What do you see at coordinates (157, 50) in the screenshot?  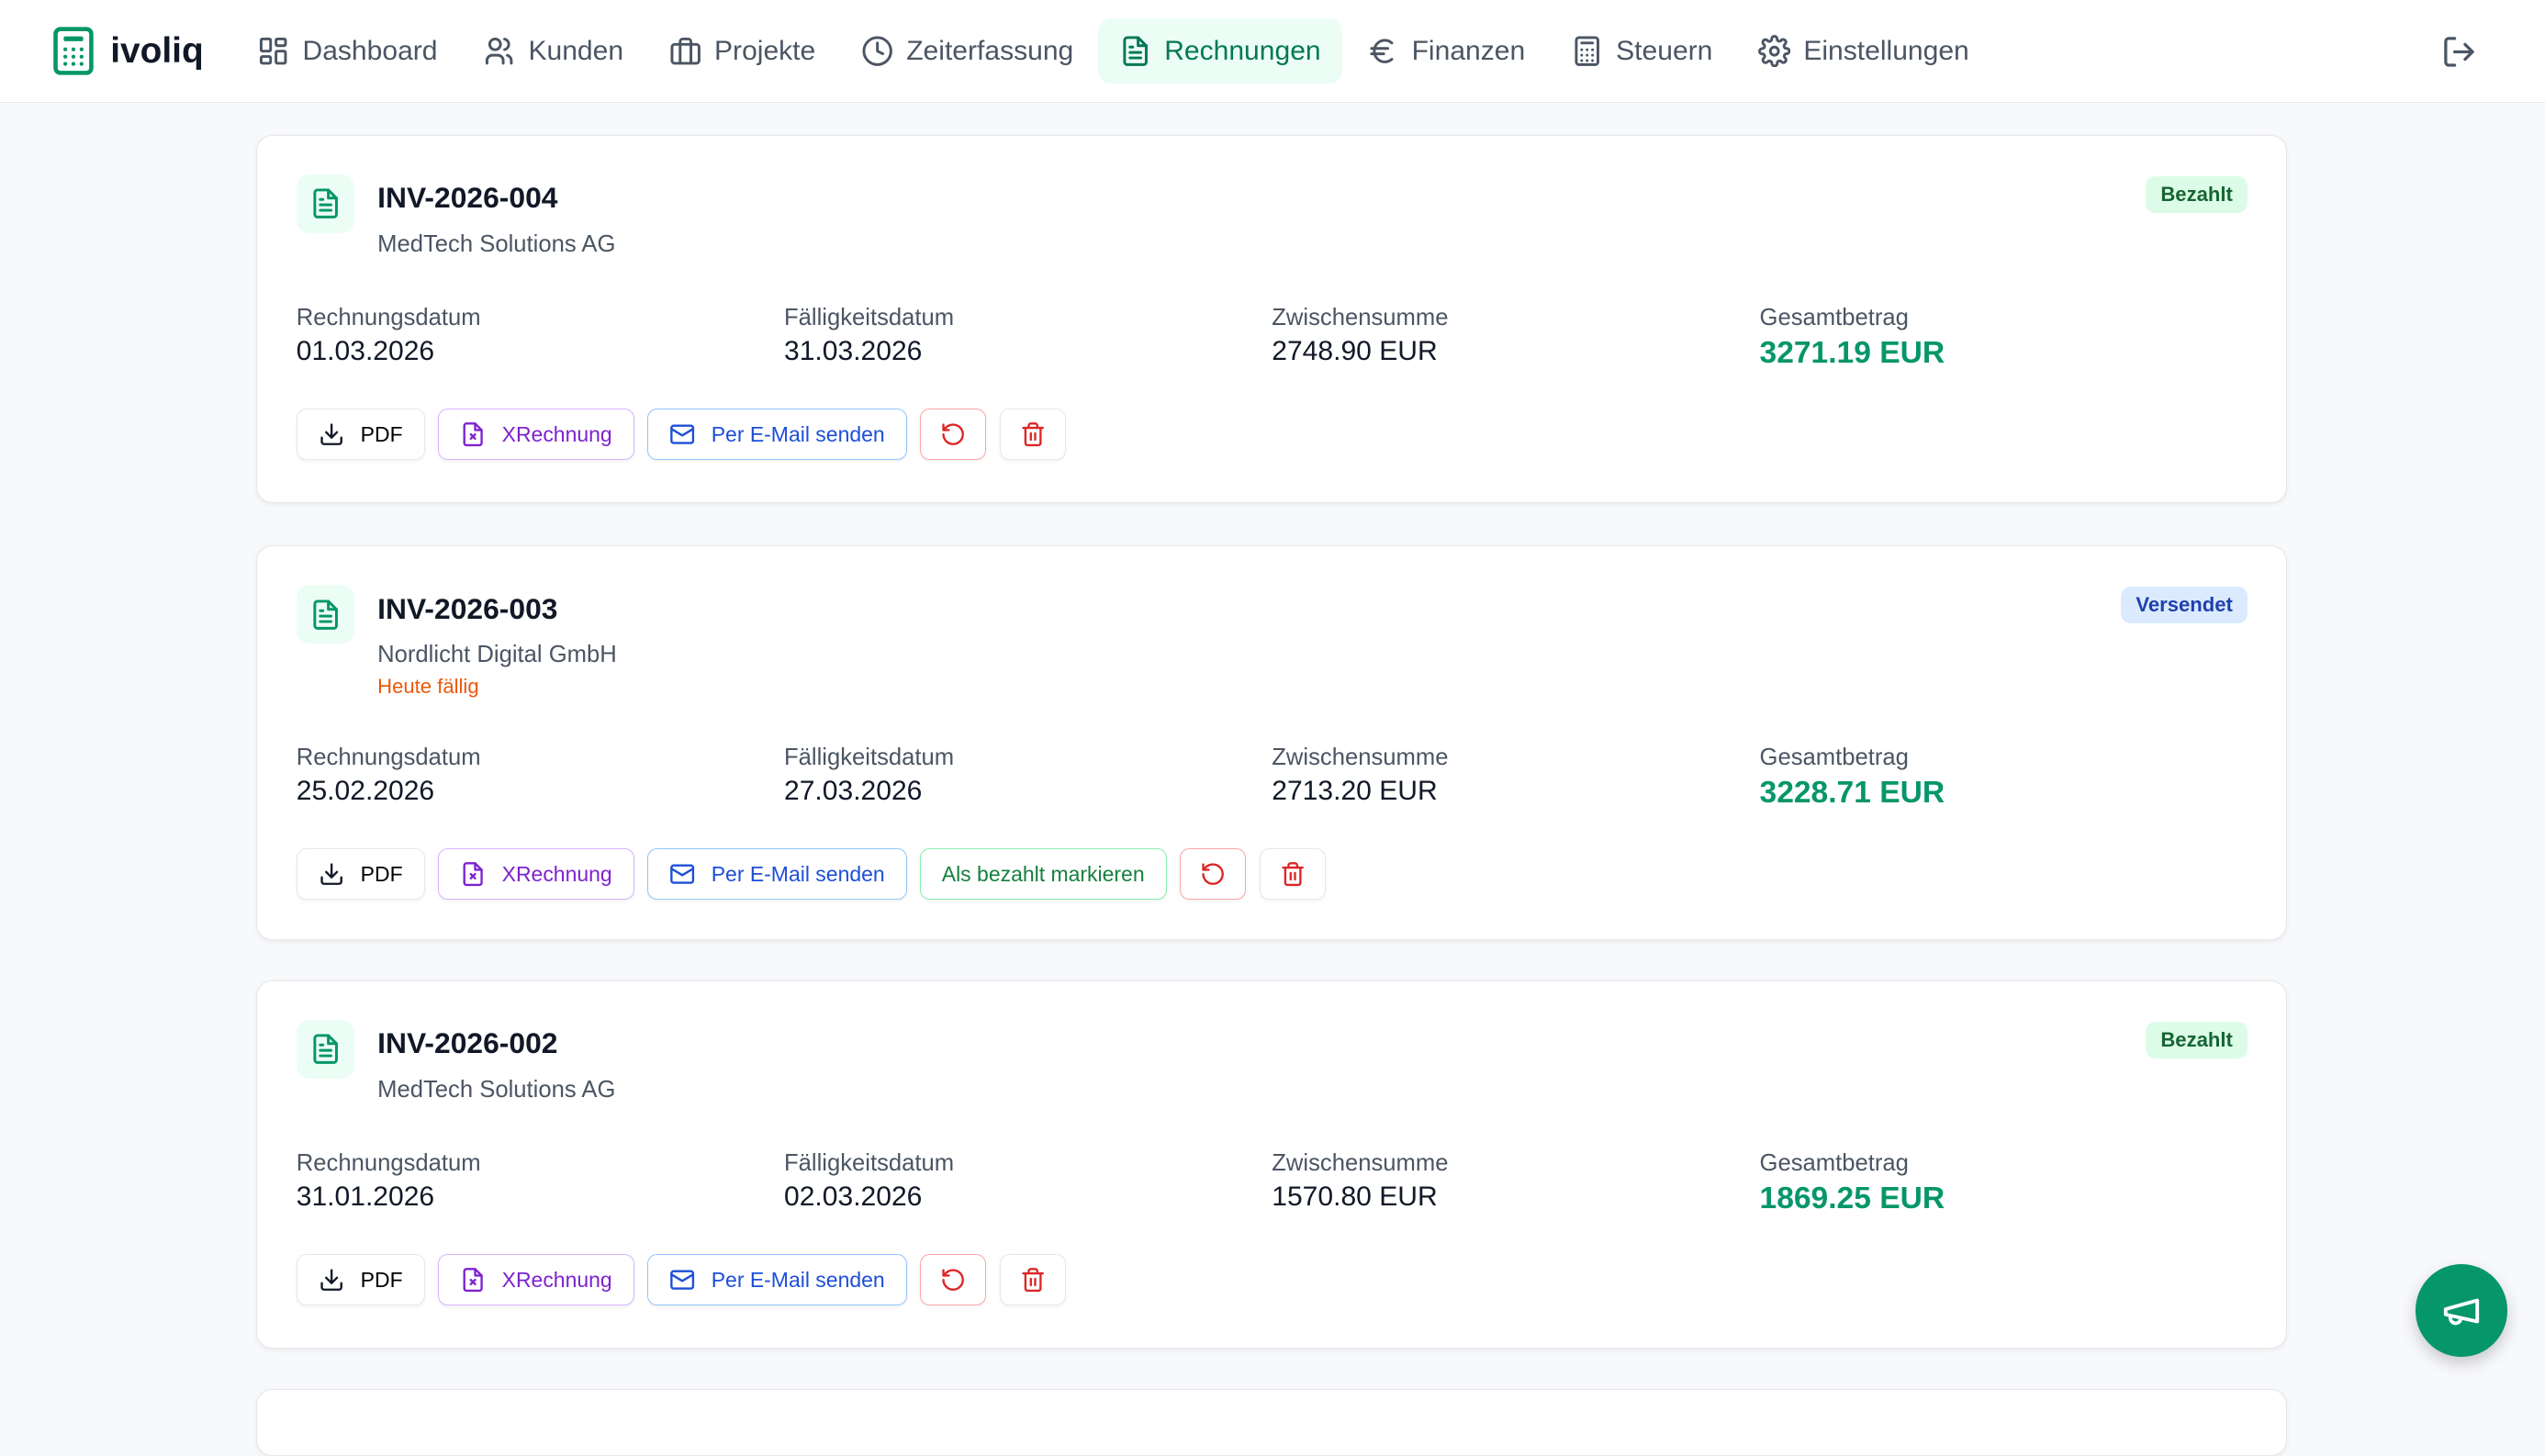 I see `app-name: ivoliq` at bounding box center [157, 50].